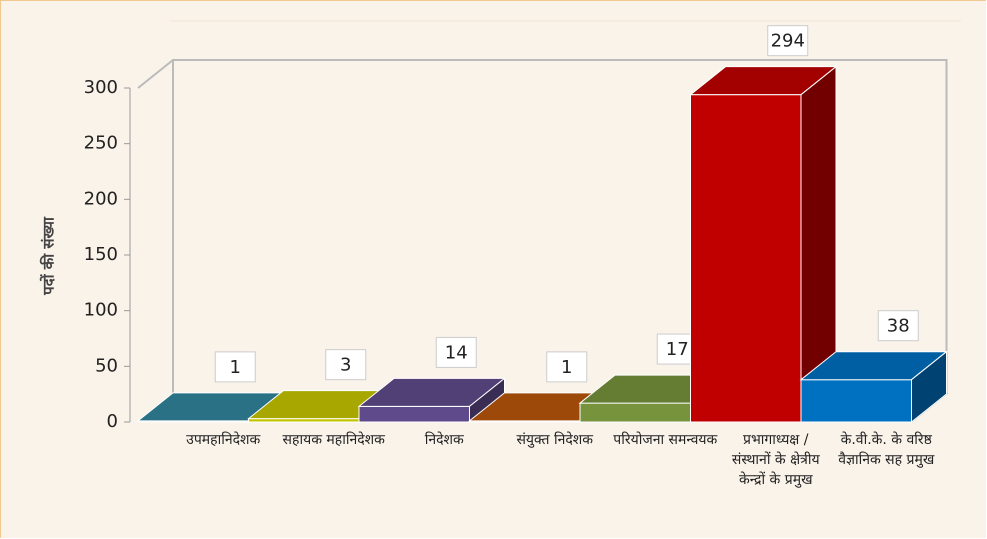 This screenshot has width=987, height=539. I want to click on value-label: 3, so click(345, 365).